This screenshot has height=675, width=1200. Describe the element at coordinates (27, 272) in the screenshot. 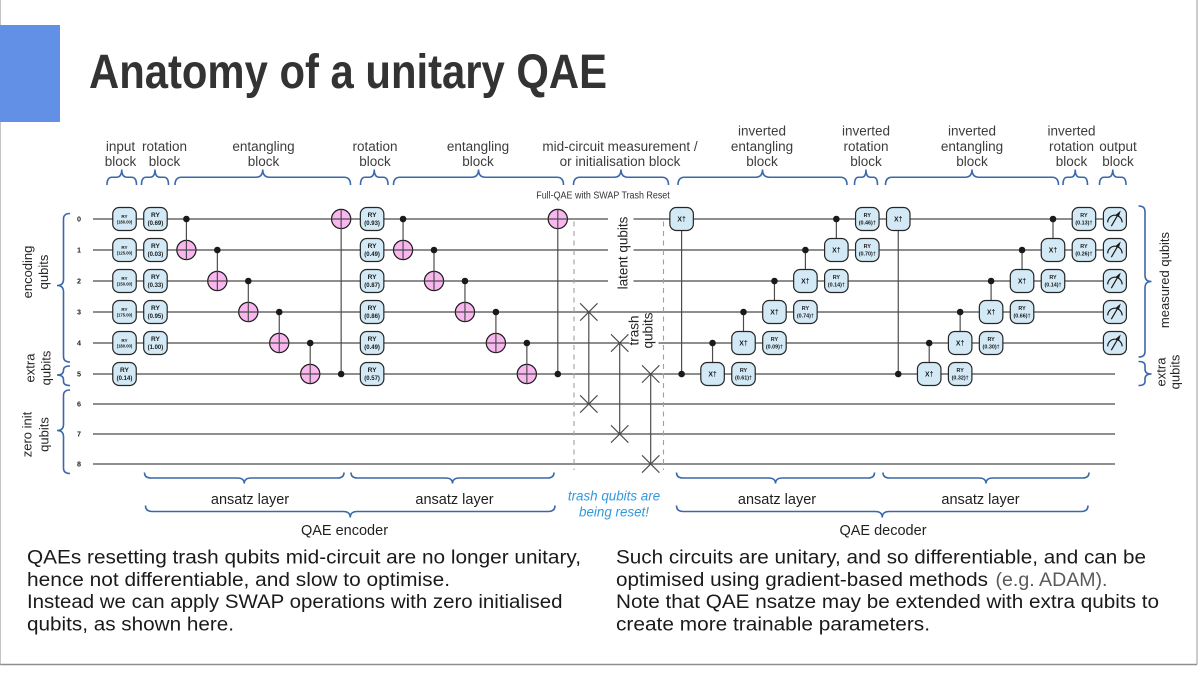

I see `svg-text: encoding` at that location.